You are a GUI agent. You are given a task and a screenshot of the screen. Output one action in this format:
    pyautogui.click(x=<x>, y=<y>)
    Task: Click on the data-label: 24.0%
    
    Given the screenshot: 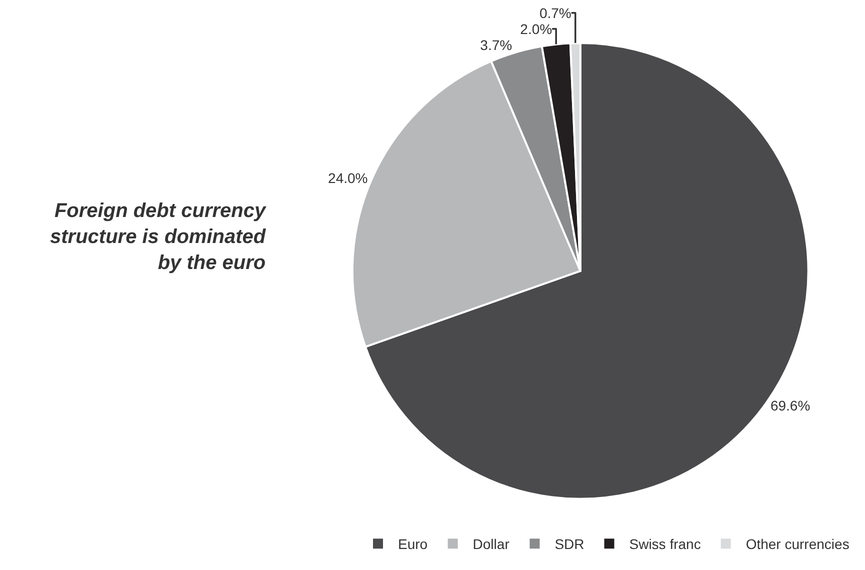 What is the action you would take?
    pyautogui.click(x=348, y=178)
    